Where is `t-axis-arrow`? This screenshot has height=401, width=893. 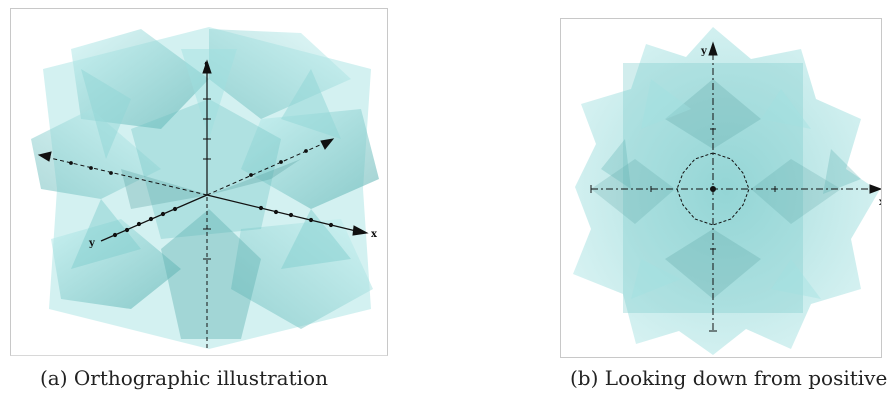
t-axis-arrow is located at coordinates (207, 66).